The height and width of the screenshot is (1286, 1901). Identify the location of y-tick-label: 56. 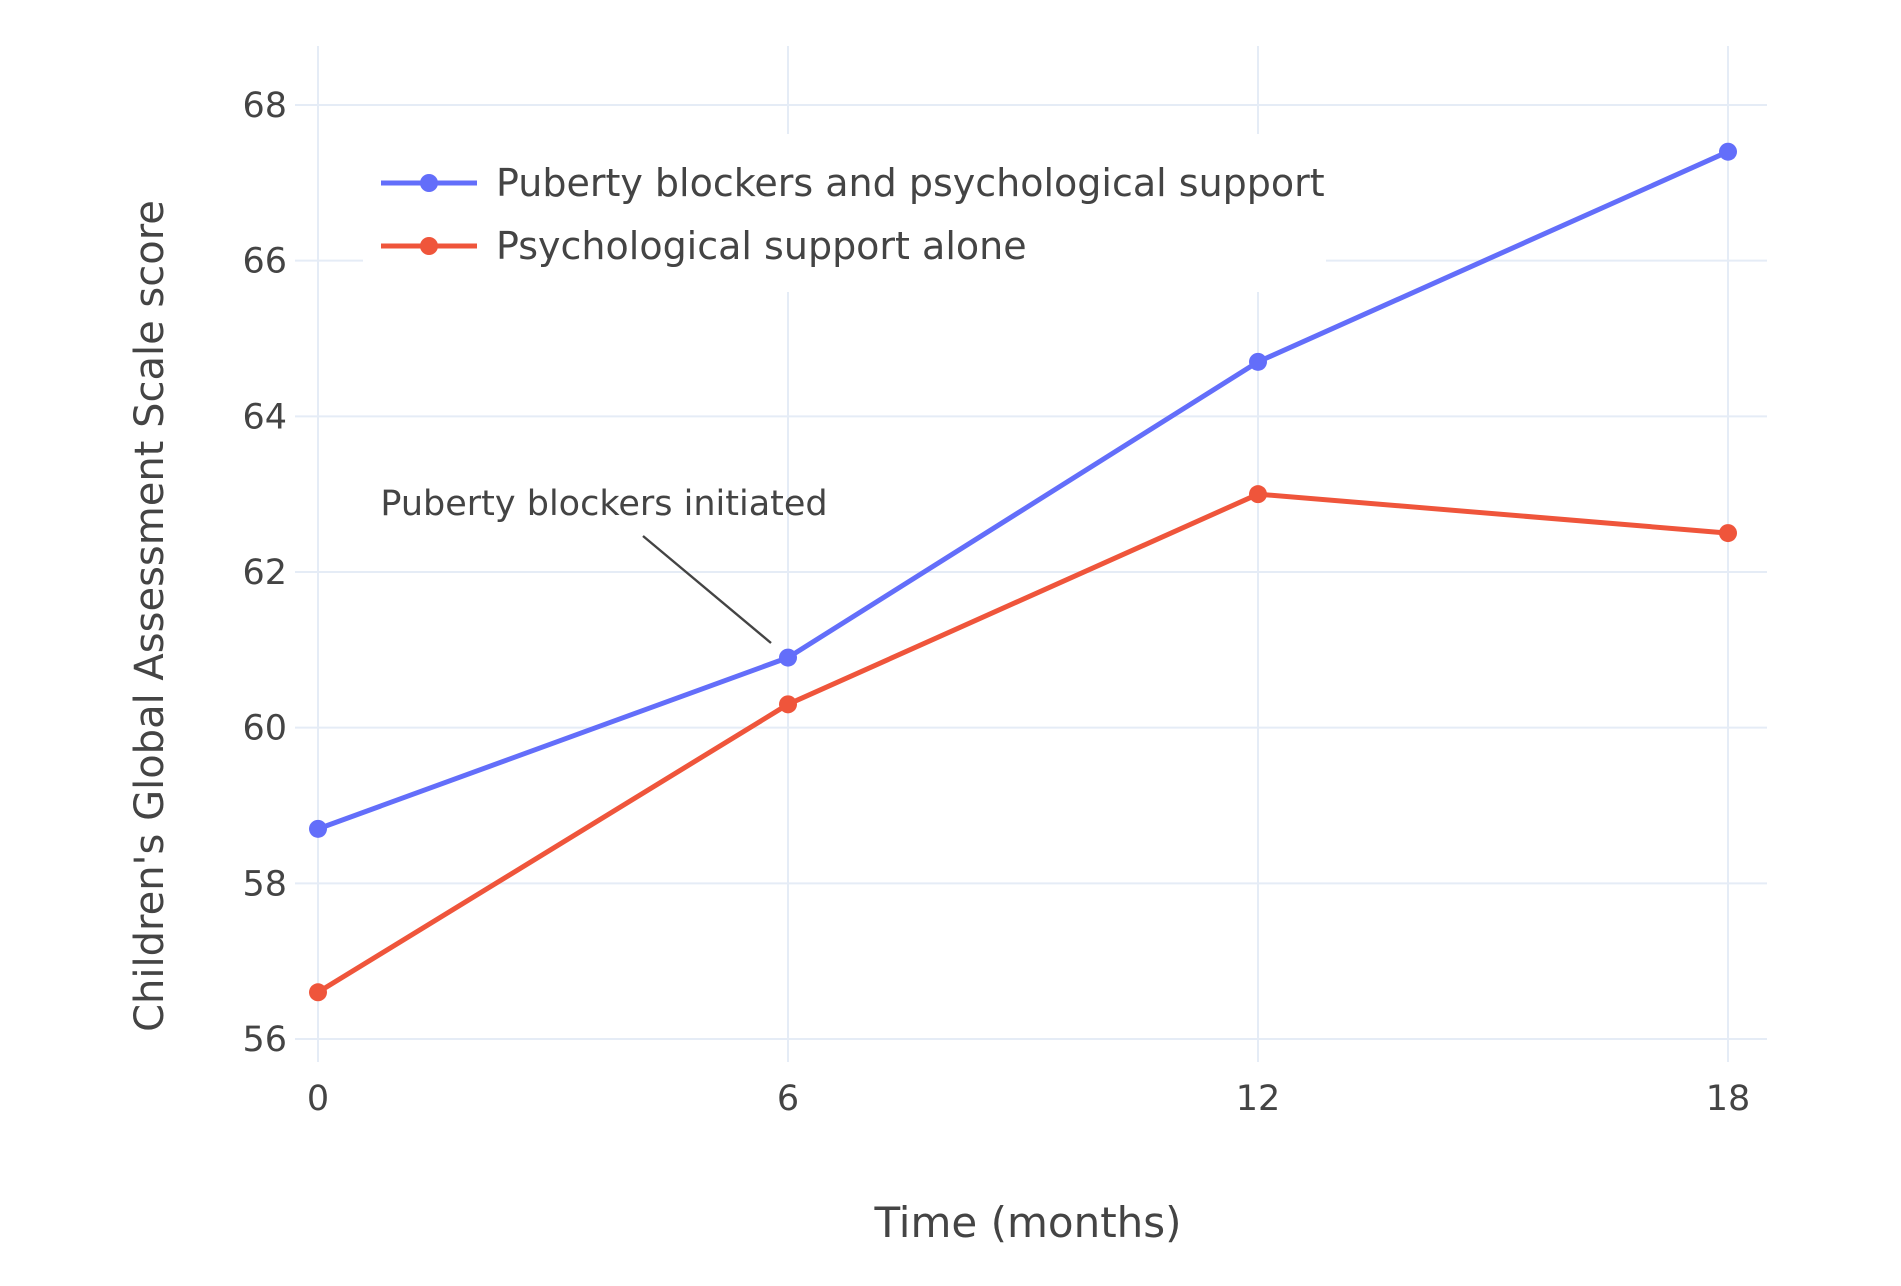
(264, 1040).